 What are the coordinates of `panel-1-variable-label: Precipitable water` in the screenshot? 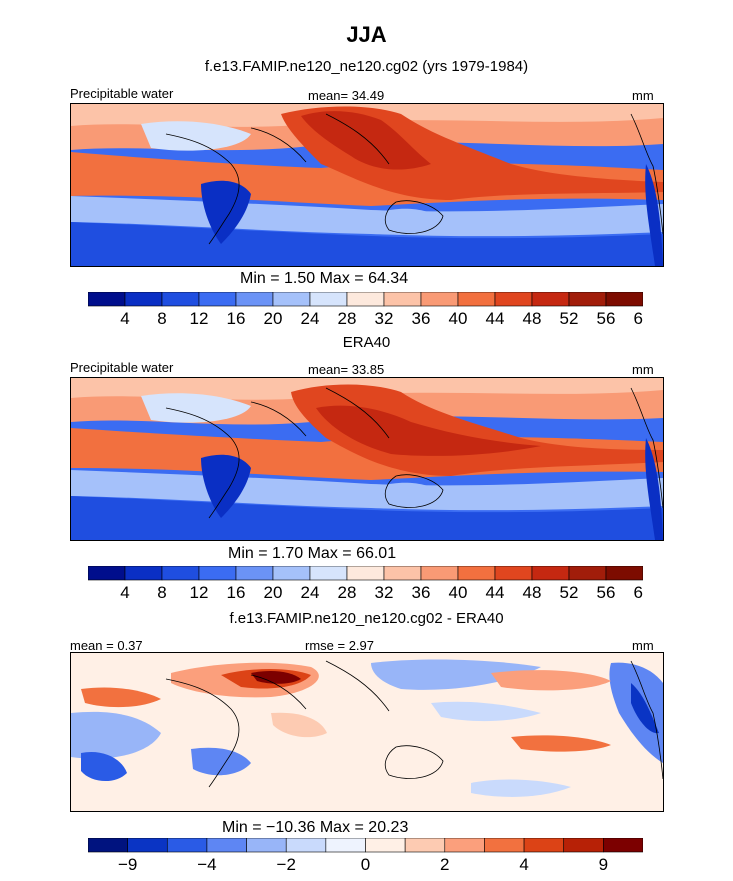 It's located at (122, 93).